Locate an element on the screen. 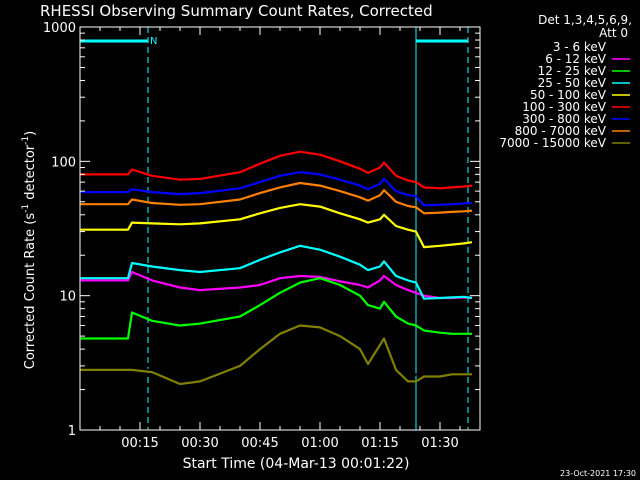 This screenshot has height=480, width=640. x-tick-label: 01:15 is located at coordinates (379, 443).